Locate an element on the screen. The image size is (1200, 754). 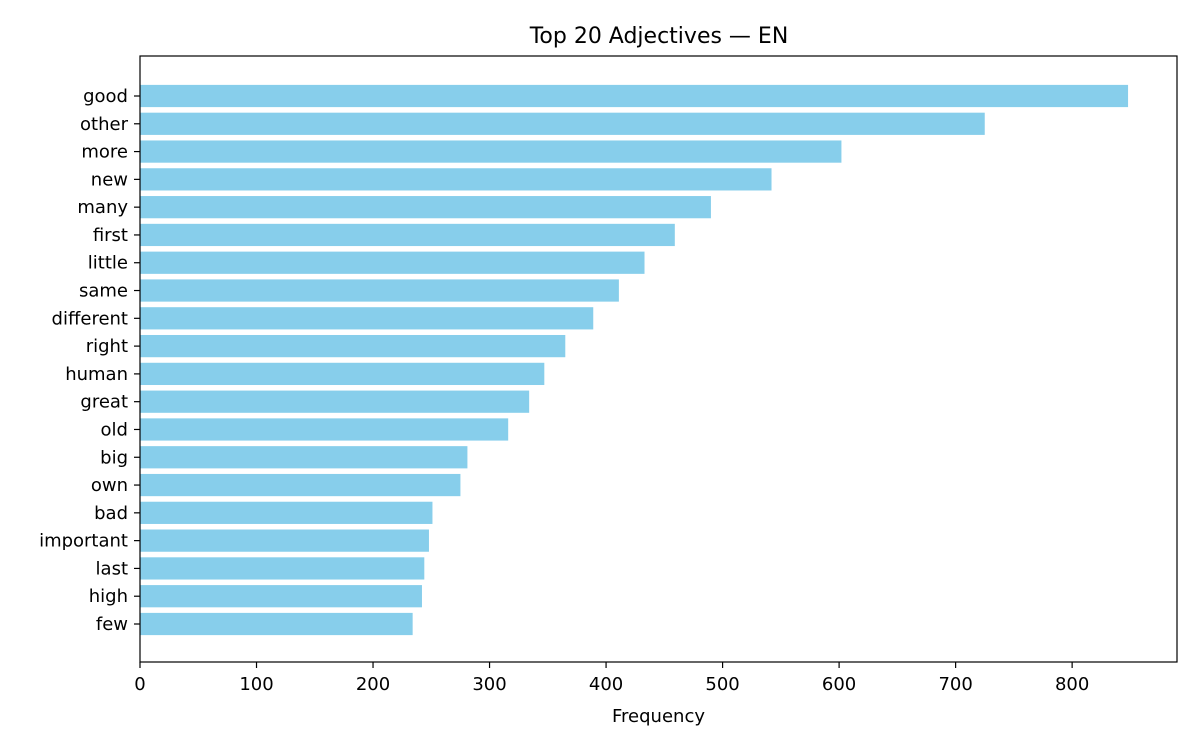
x-tick-label: 500 is located at coordinates (722, 684).